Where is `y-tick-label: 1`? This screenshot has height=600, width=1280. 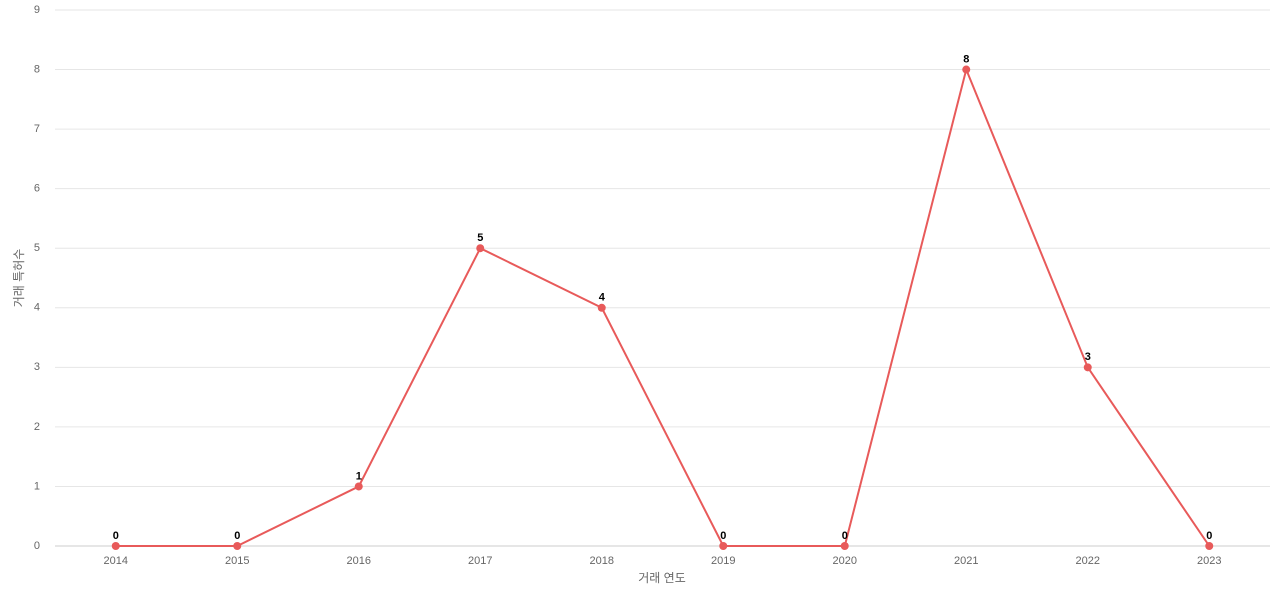
y-tick-label: 1 is located at coordinates (37, 486).